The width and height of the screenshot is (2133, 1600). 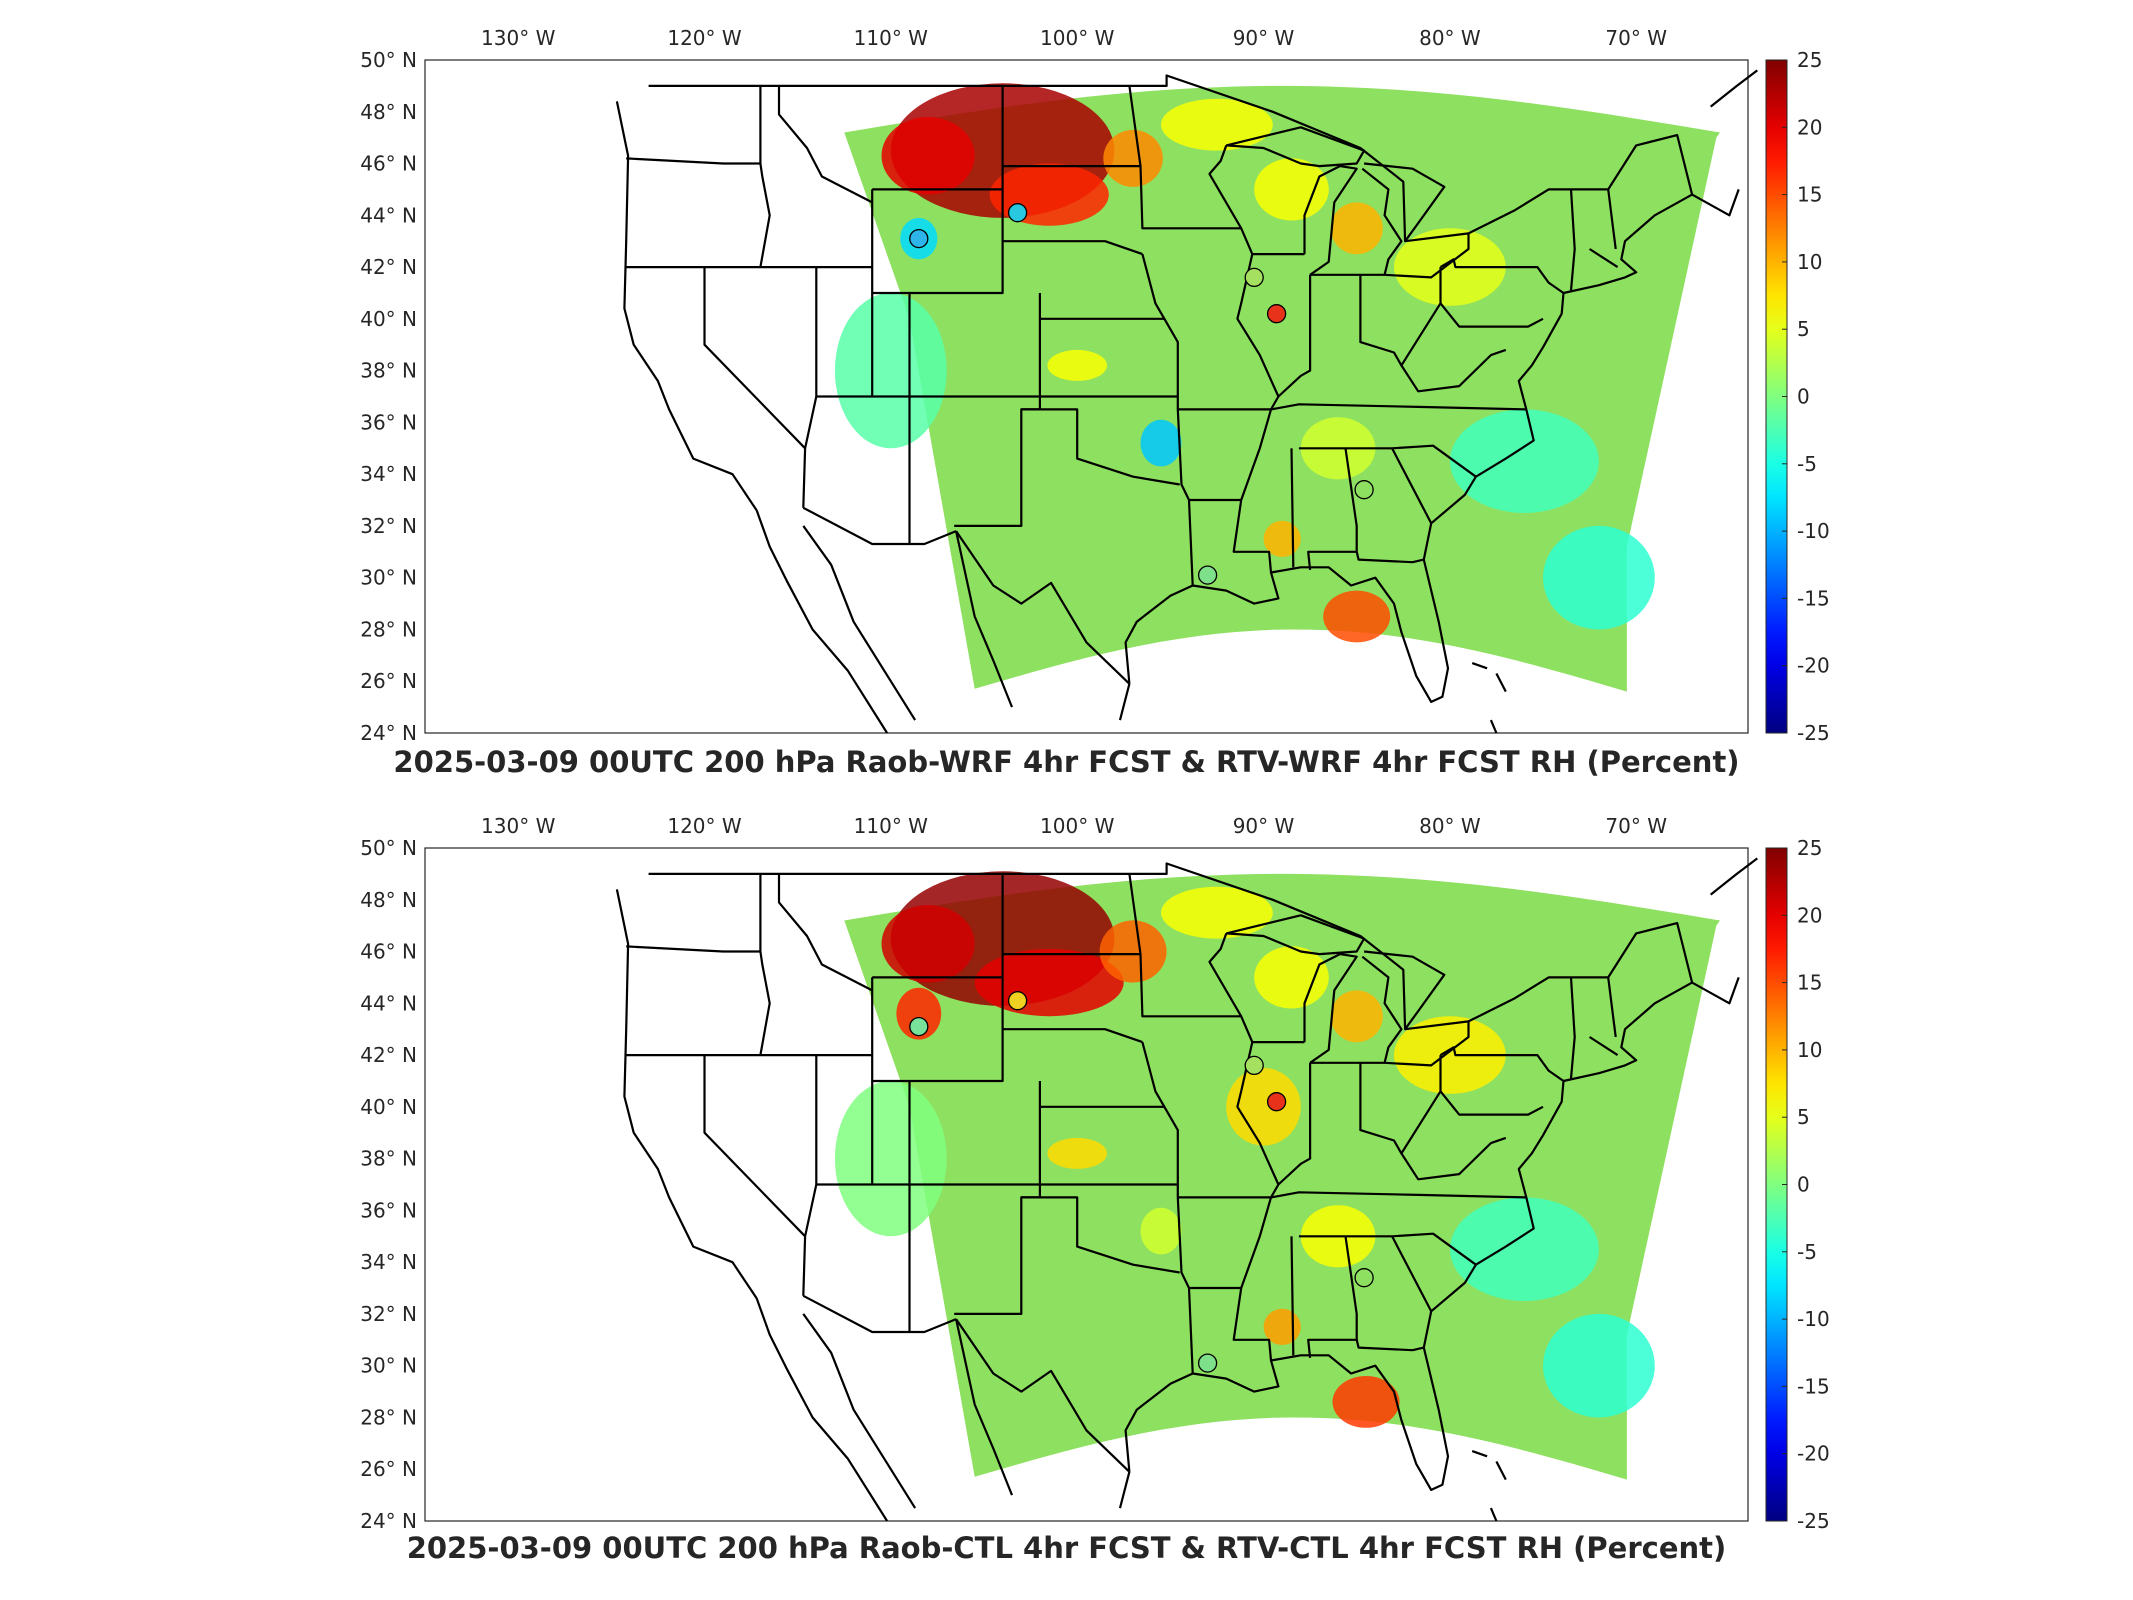 I want to click on colorbar-tick-label: 20, so click(x=1809, y=915).